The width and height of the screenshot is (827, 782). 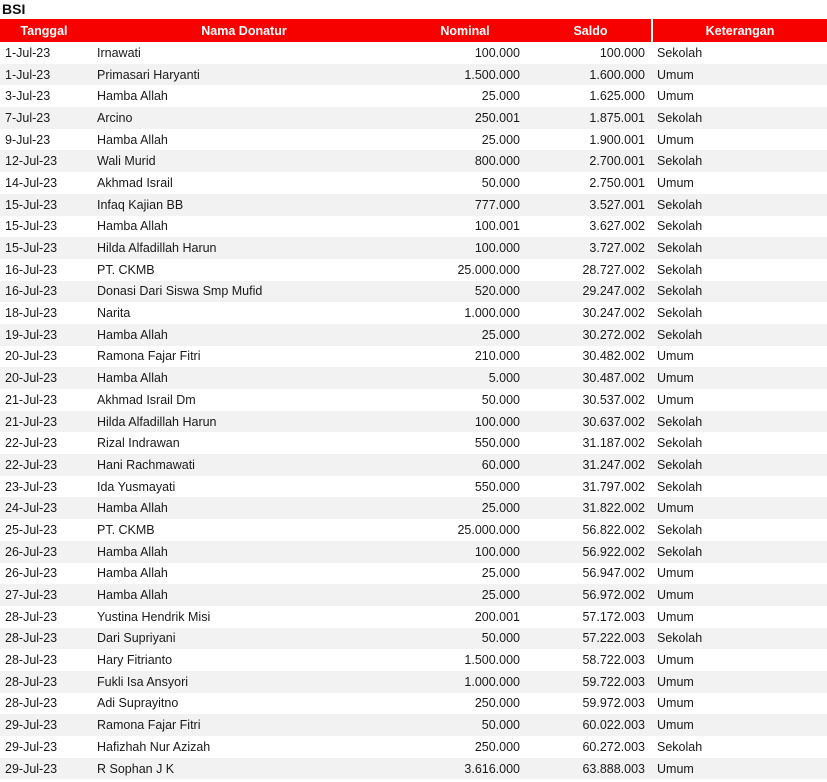 What do you see at coordinates (31, 421) in the screenshot?
I see `cell-tanggal: 21-Jul-23` at bounding box center [31, 421].